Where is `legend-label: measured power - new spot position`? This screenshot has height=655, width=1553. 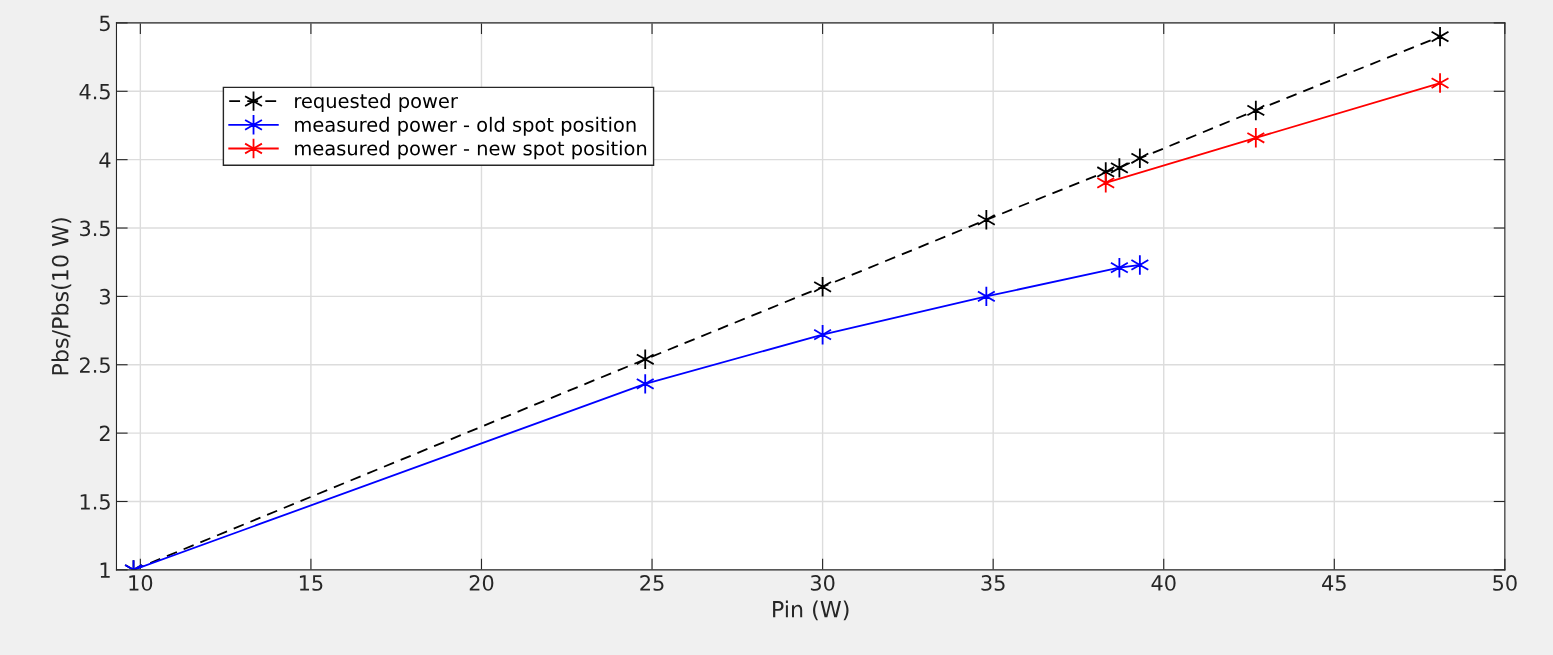
legend-label: measured power - new spot position is located at coordinates (471, 150).